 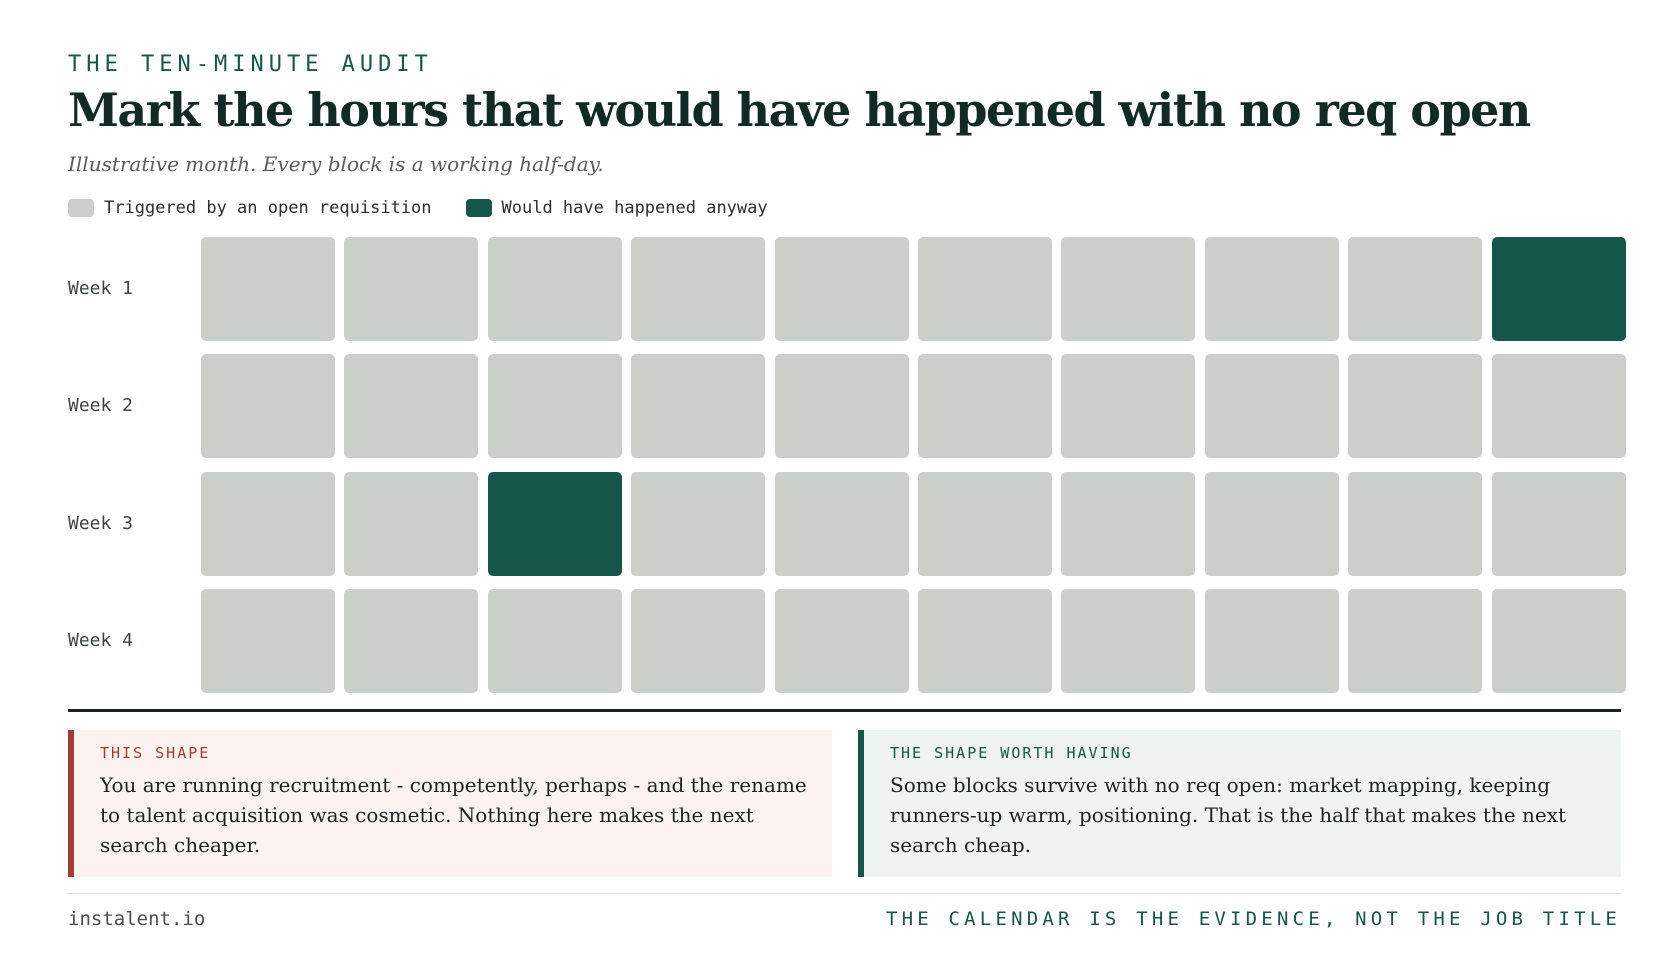 What do you see at coordinates (634, 208) in the screenshot?
I see `legend-label-anyway: Would have happened anyway` at bounding box center [634, 208].